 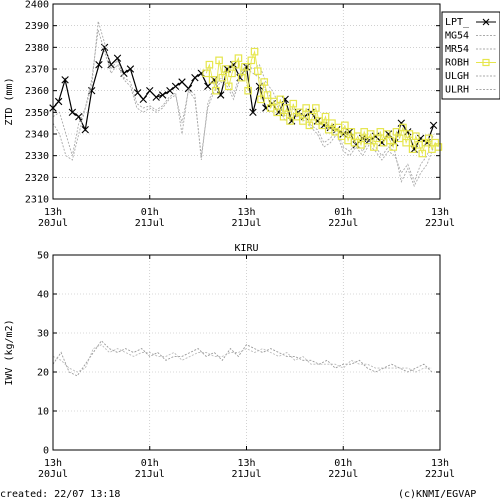 I want to click on y-tick-label: 2340, so click(x=37, y=135).